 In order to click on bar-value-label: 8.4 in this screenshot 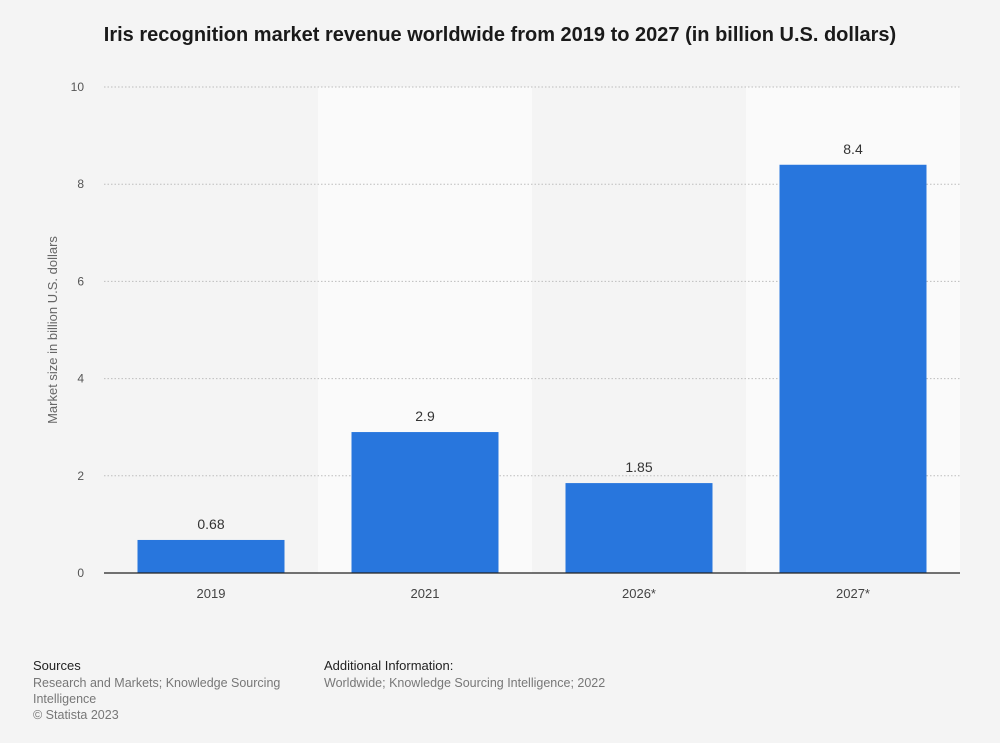, I will do `click(853, 149)`.